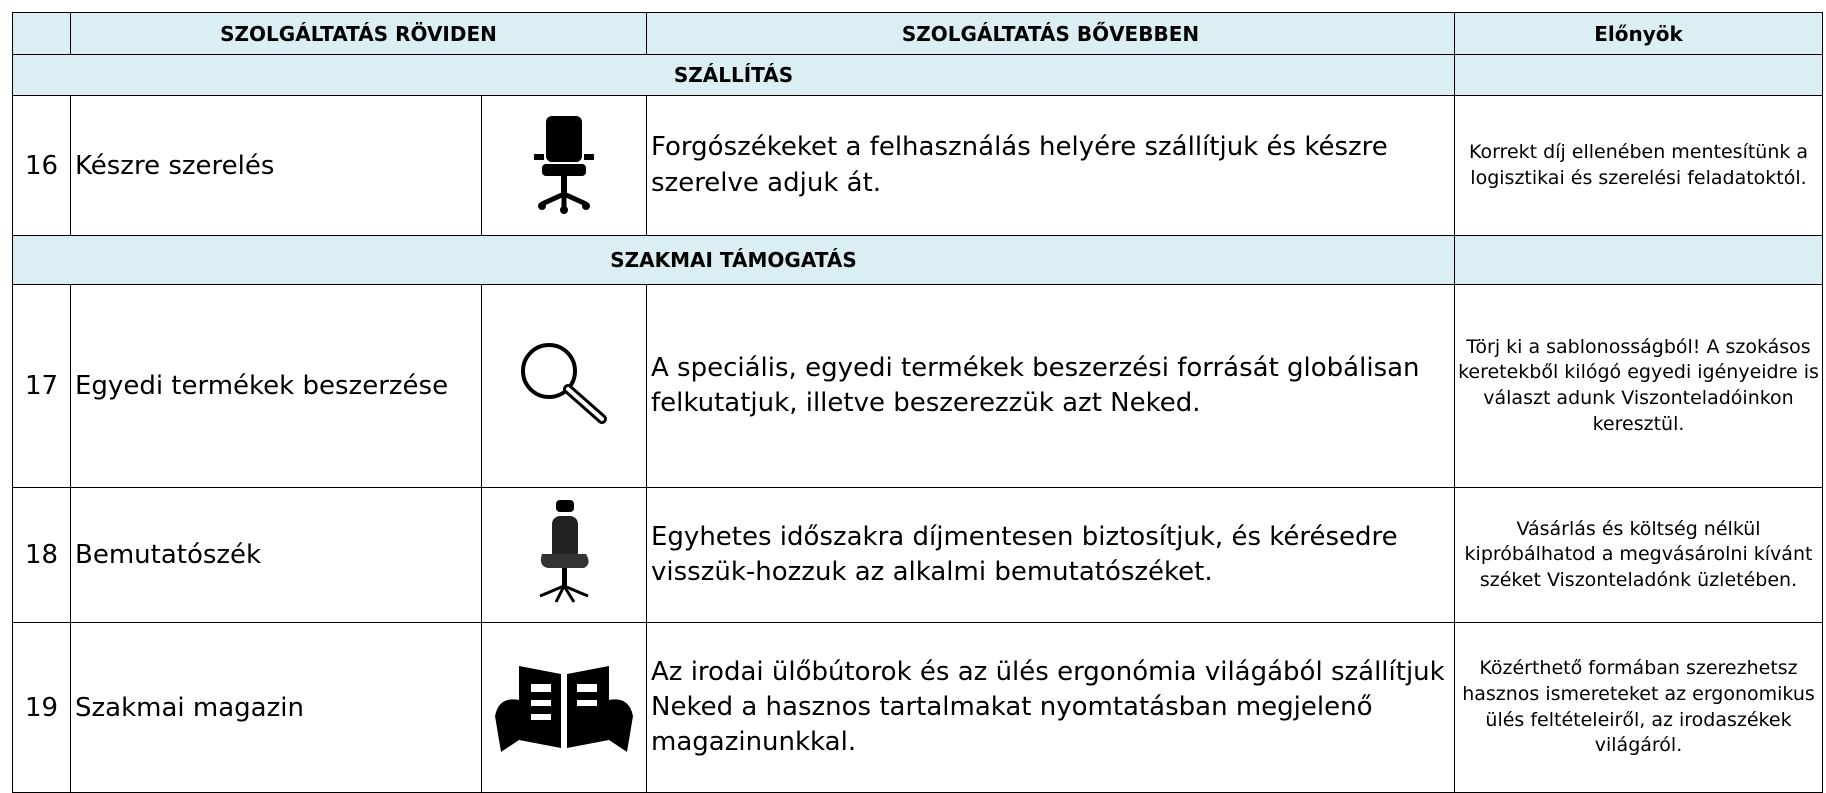 This screenshot has height=793, width=1826. I want to click on magnifier-icon, so click(564, 383).